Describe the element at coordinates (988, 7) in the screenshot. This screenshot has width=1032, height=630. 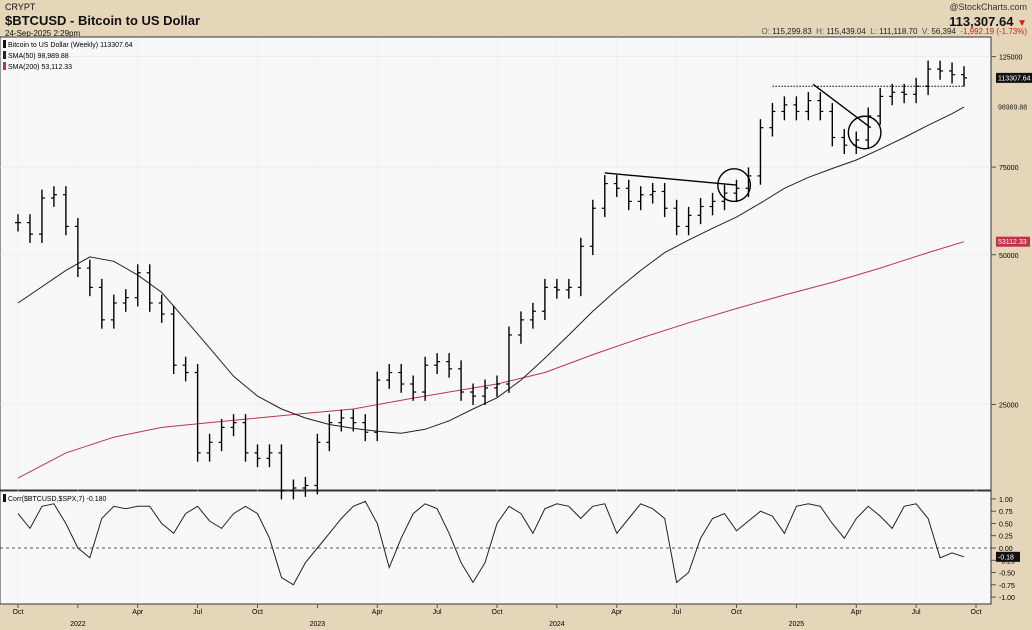
I see `brand-label: @StockCharts.com` at that location.